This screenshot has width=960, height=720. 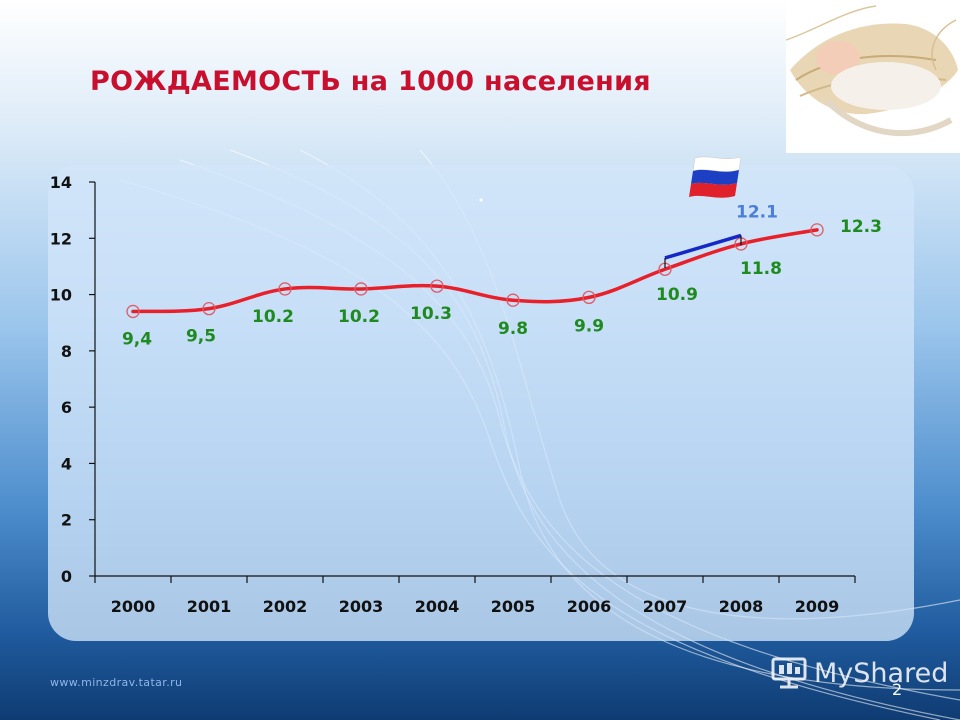 I want to click on brand-watermark: MyShared, so click(x=859, y=673).